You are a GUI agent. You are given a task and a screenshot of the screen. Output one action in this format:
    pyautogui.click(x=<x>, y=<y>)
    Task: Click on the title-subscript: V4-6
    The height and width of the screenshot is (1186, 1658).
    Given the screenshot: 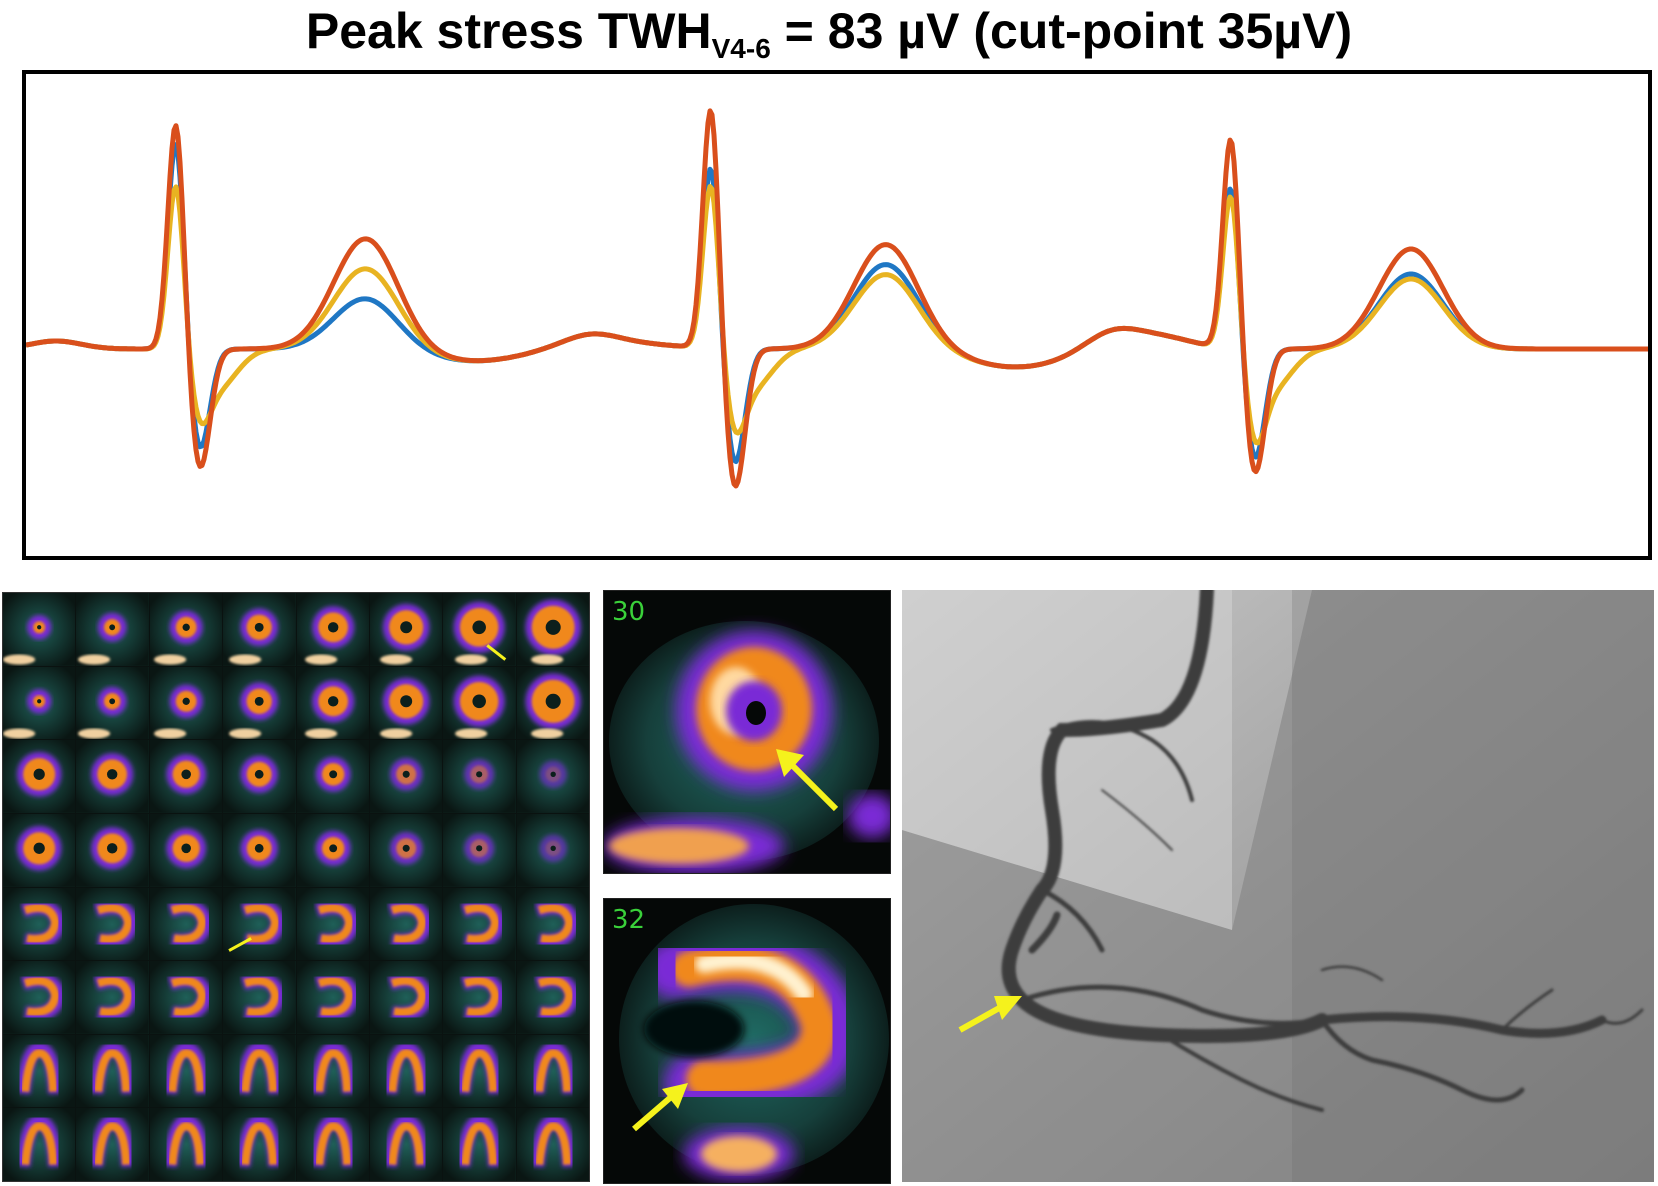 What is the action you would take?
    pyautogui.click(x=741, y=48)
    